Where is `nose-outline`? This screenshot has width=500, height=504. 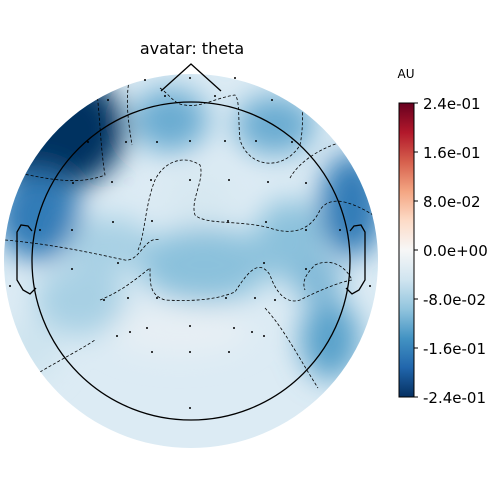
nose-outline is located at coordinates (191, 77).